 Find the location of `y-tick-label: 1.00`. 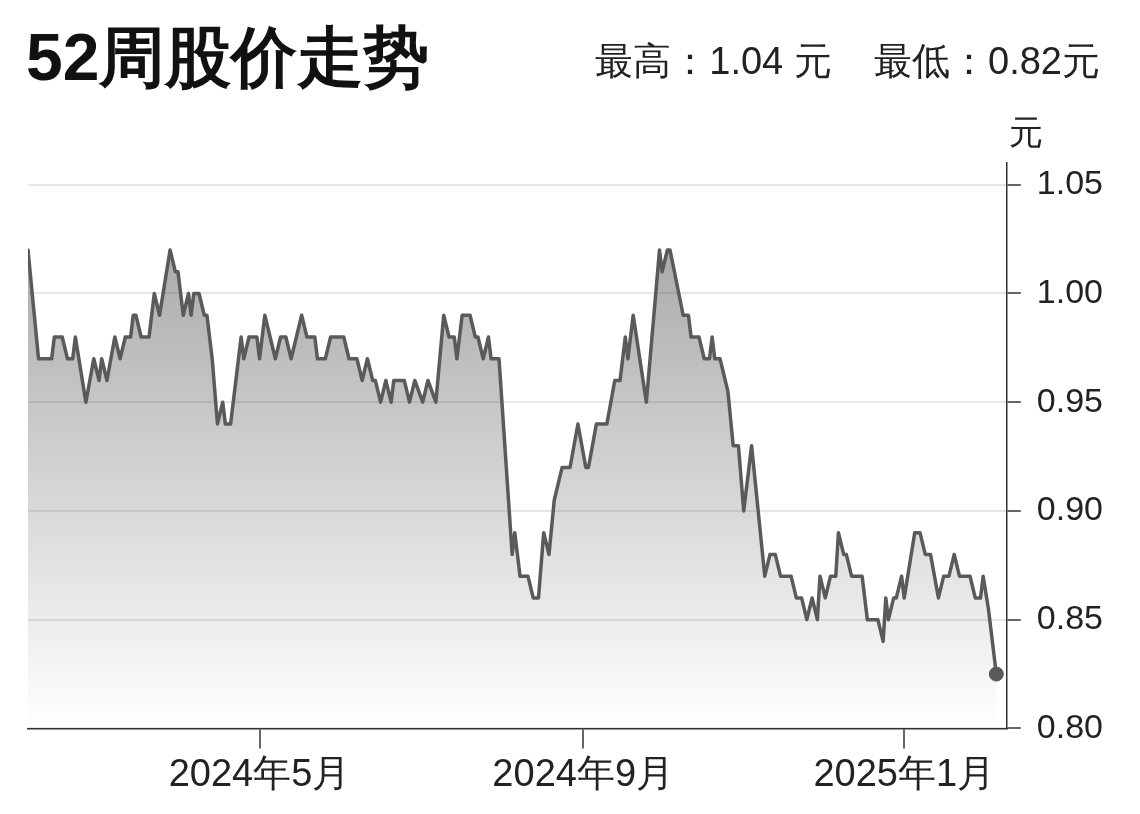

y-tick-label: 1.00 is located at coordinates (1070, 290).